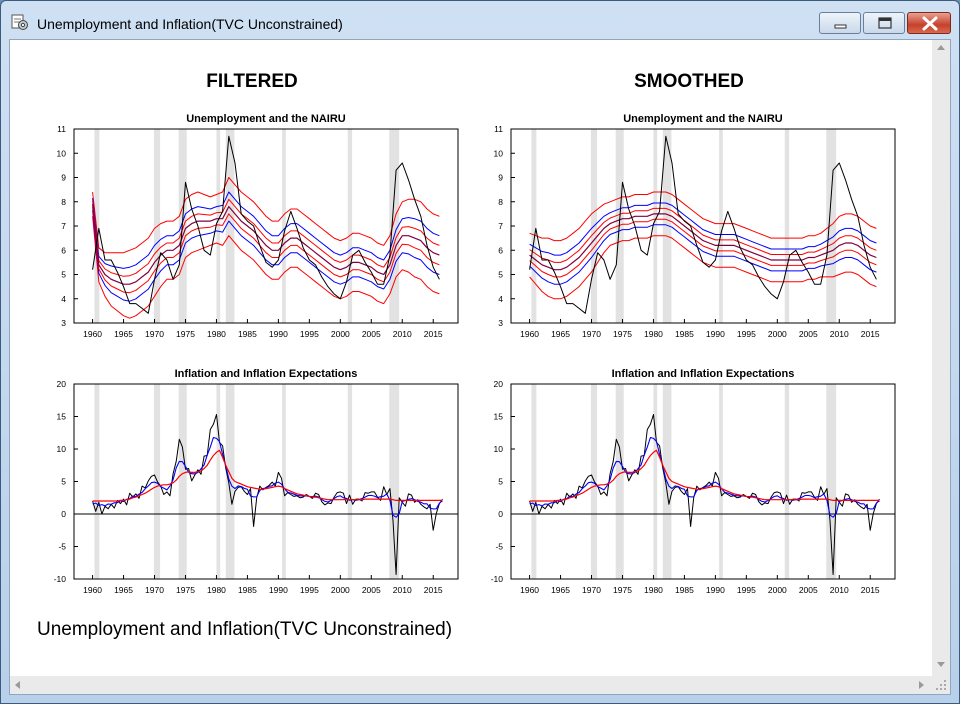  I want to click on y-tick-label: 8, so click(63, 202).